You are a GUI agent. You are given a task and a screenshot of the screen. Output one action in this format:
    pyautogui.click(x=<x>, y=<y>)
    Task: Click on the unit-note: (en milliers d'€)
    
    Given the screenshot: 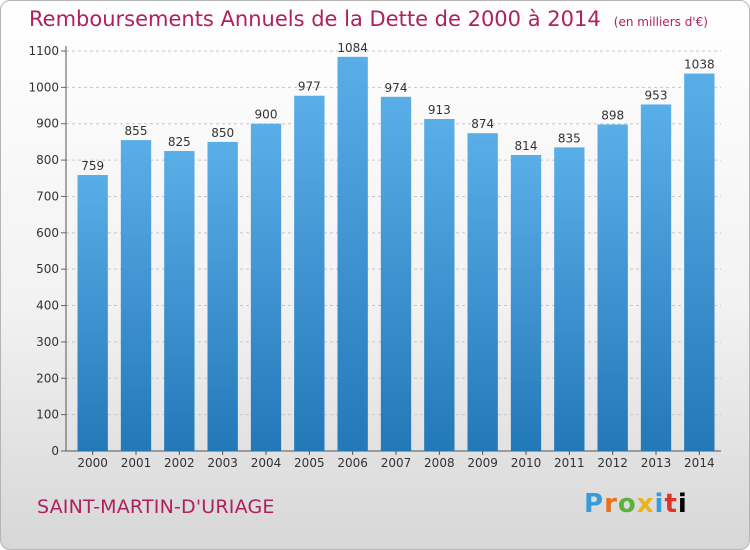 What is the action you would take?
    pyautogui.click(x=660, y=22)
    